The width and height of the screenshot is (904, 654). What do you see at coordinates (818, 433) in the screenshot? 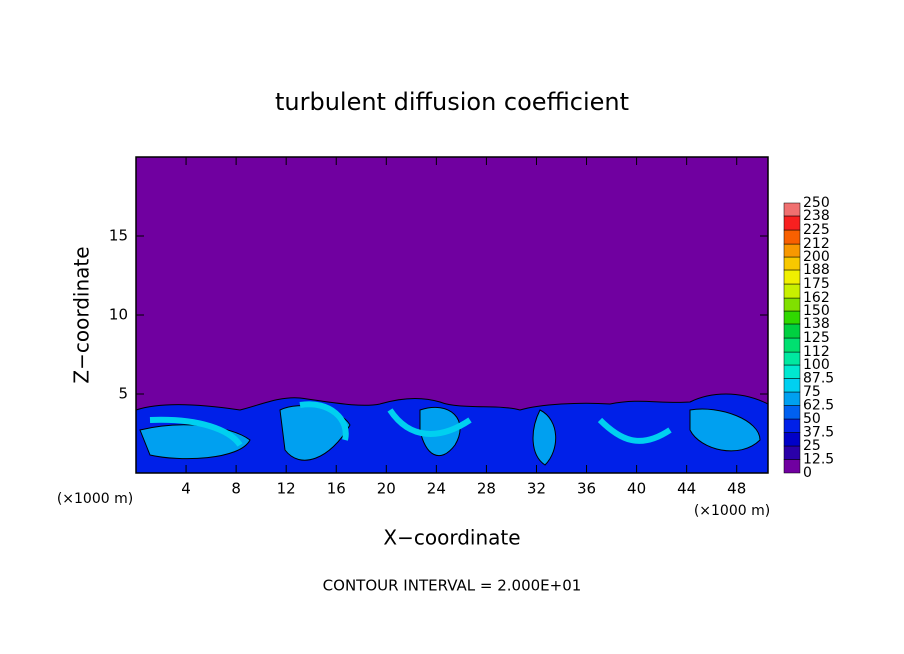
I see `colorbar-label: 37.5` at bounding box center [818, 433].